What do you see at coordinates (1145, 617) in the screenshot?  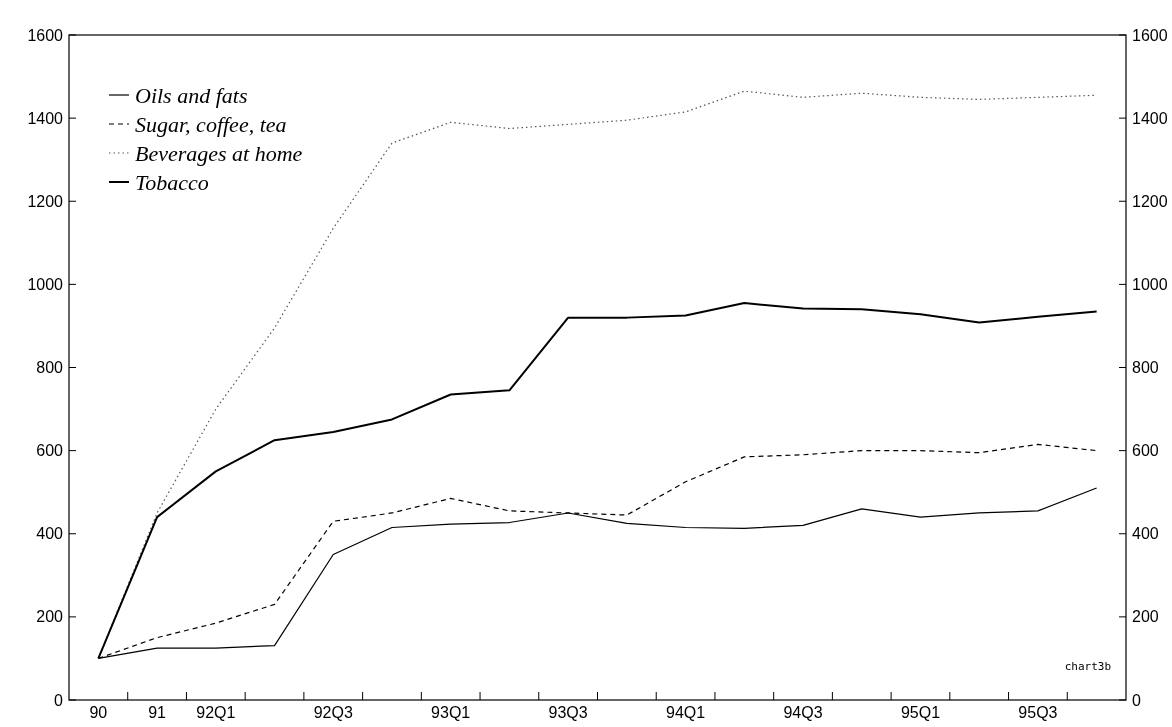 I see `y2-tick-label: 200` at bounding box center [1145, 617].